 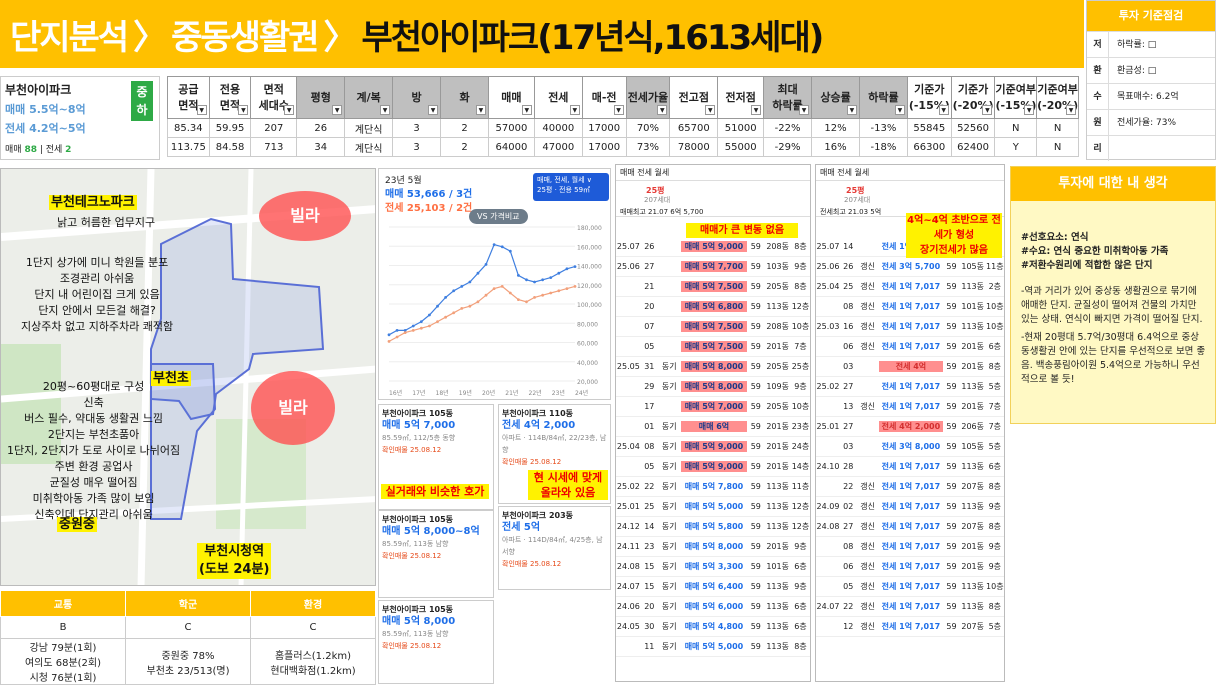 I want to click on trade-row: 11 동기 매매 5억 5,000 59 113동 8층, so click(x=713, y=647).